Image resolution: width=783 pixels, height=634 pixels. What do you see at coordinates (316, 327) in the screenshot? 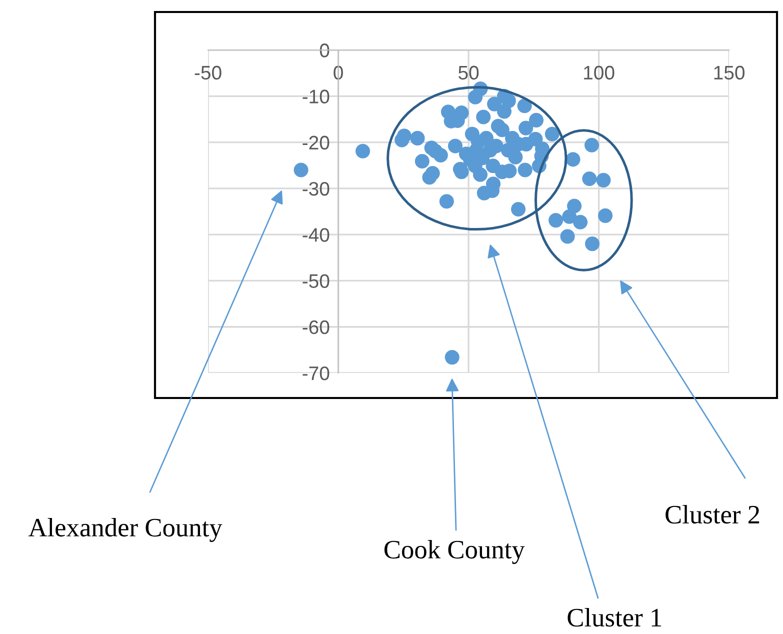
I see `y-tick-label: -60` at bounding box center [316, 327].